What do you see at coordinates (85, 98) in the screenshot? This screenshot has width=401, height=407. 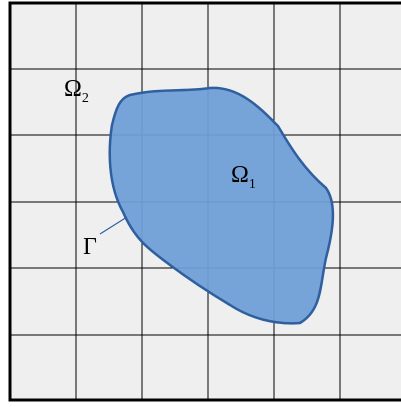 I see `label-subscript: 2` at bounding box center [85, 98].